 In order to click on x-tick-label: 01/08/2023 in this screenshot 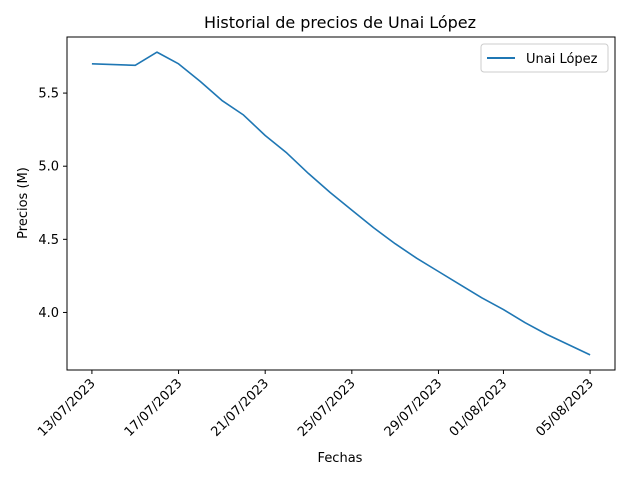, I will do `click(479, 408)`.